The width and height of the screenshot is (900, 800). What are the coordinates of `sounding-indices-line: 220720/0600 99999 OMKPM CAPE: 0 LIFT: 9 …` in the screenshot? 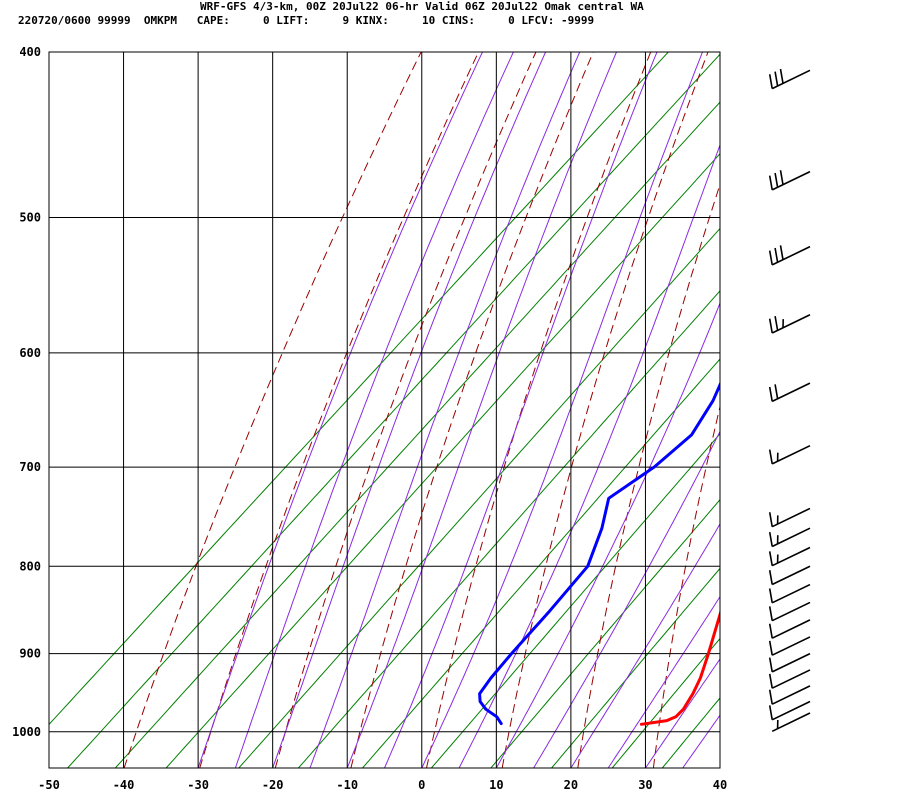 It's located at (306, 20).